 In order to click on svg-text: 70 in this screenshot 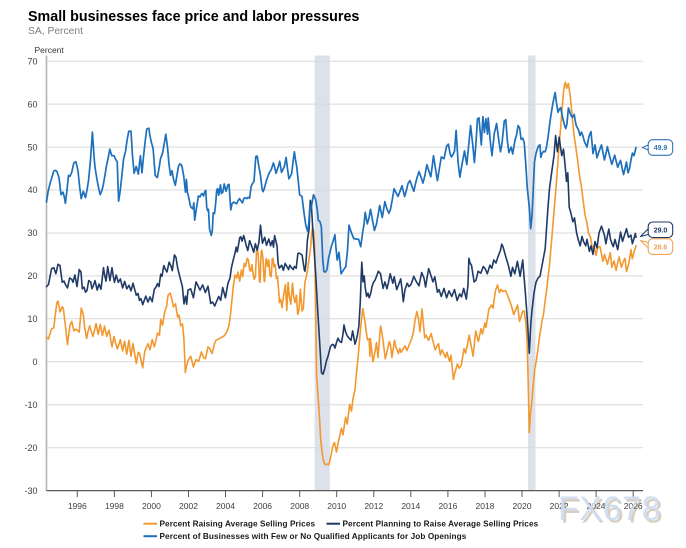, I will do `click(32, 61)`.